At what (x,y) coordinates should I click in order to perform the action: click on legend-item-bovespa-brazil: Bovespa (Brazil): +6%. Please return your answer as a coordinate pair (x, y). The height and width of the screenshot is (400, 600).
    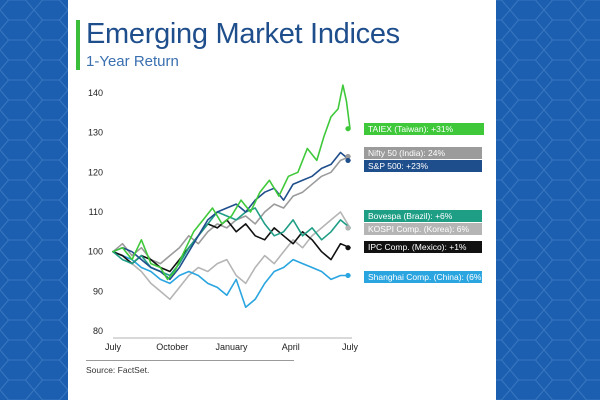
    Looking at the image, I should click on (423, 216).